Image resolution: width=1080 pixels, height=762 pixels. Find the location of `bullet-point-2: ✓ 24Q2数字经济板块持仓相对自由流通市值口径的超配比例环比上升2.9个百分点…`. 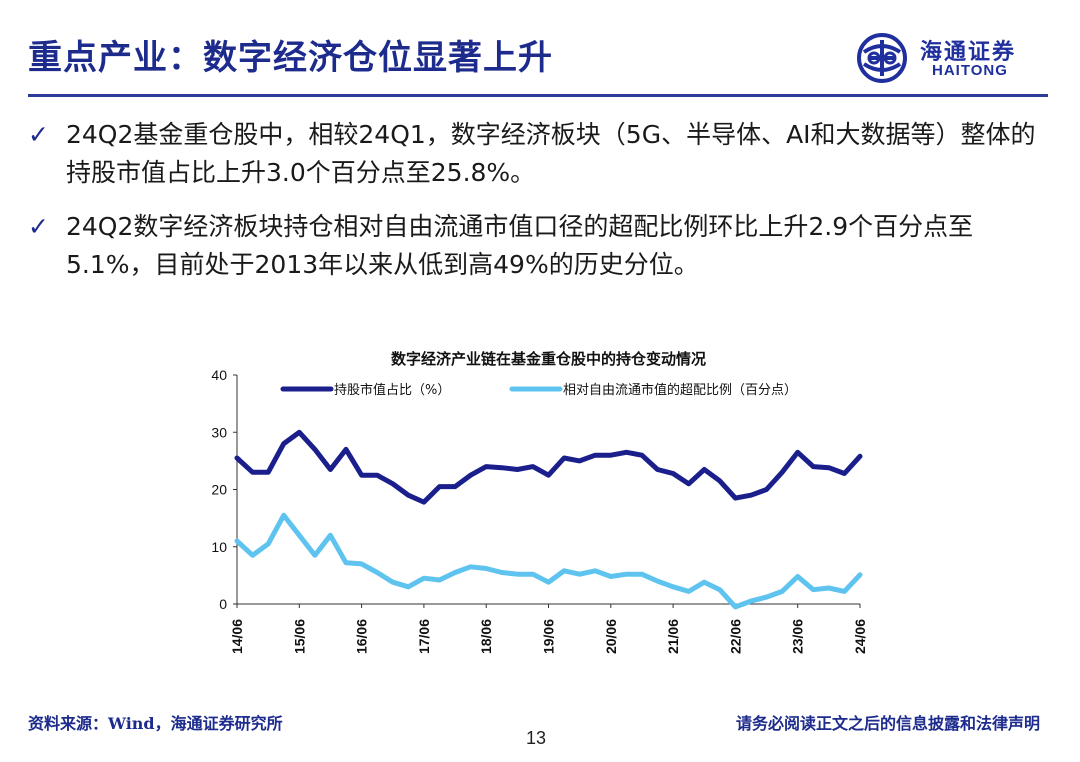

bullet-point-2: ✓ 24Q2数字经济板块持仓相对自由流通市值口径的超配比例环比上升2.9个百分点… is located at coordinates (543, 246).